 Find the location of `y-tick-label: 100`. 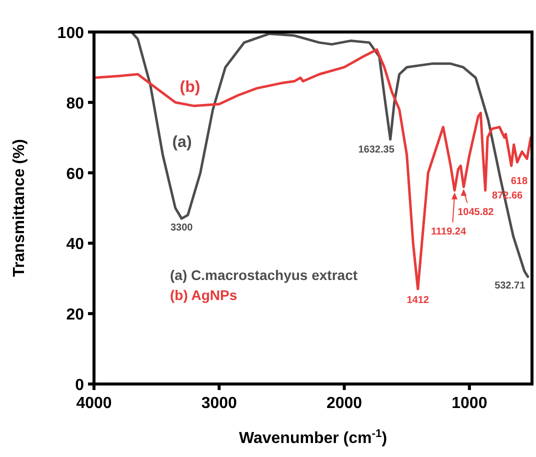

y-tick-label: 100 is located at coordinates (70, 33).